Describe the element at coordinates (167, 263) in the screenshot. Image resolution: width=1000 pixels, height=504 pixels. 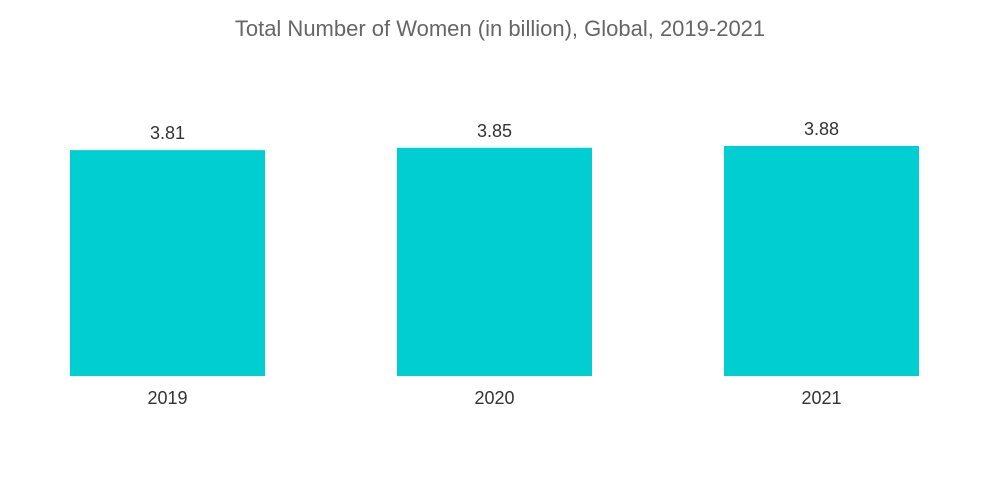
I see `bar-2019` at that location.